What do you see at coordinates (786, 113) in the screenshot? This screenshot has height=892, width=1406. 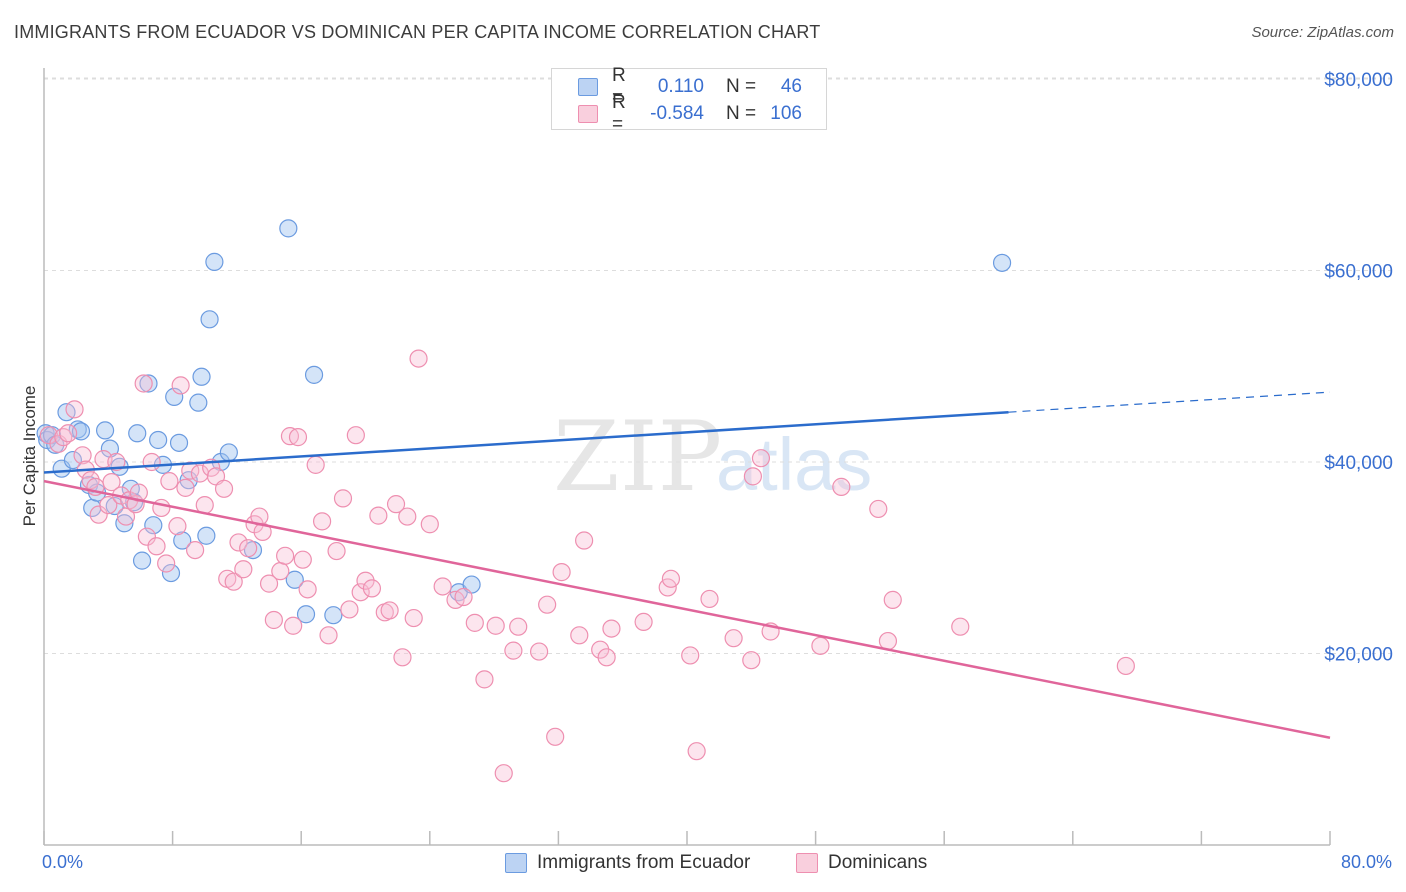 I see `legend-n-value-dominicans: 106` at bounding box center [786, 113].